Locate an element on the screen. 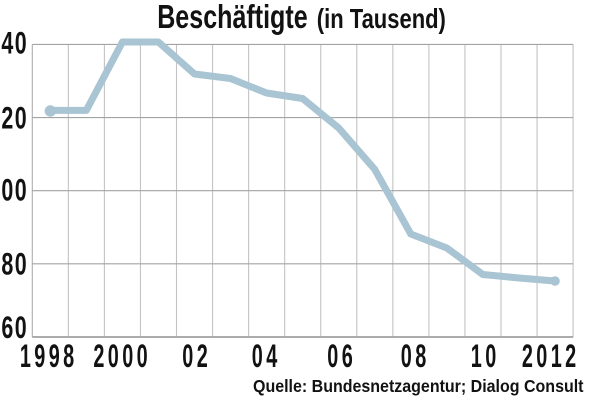  svg-text: 240 is located at coordinates (14, 42).